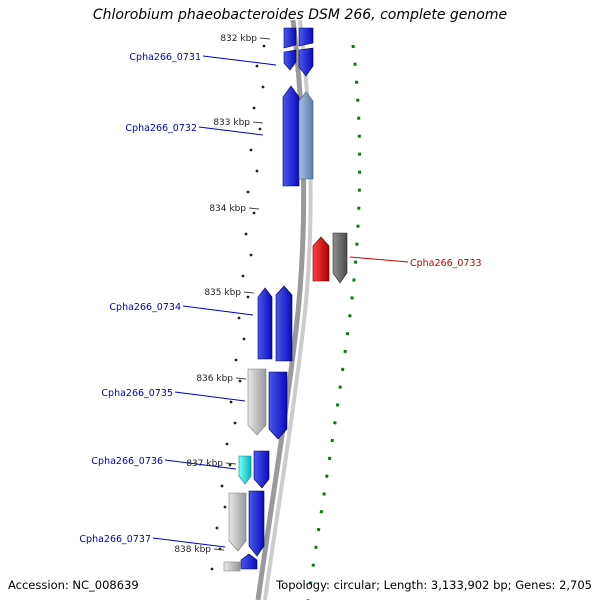  I want to click on gene-label-cpha266-0734: Cpha266_0734, so click(145, 307).